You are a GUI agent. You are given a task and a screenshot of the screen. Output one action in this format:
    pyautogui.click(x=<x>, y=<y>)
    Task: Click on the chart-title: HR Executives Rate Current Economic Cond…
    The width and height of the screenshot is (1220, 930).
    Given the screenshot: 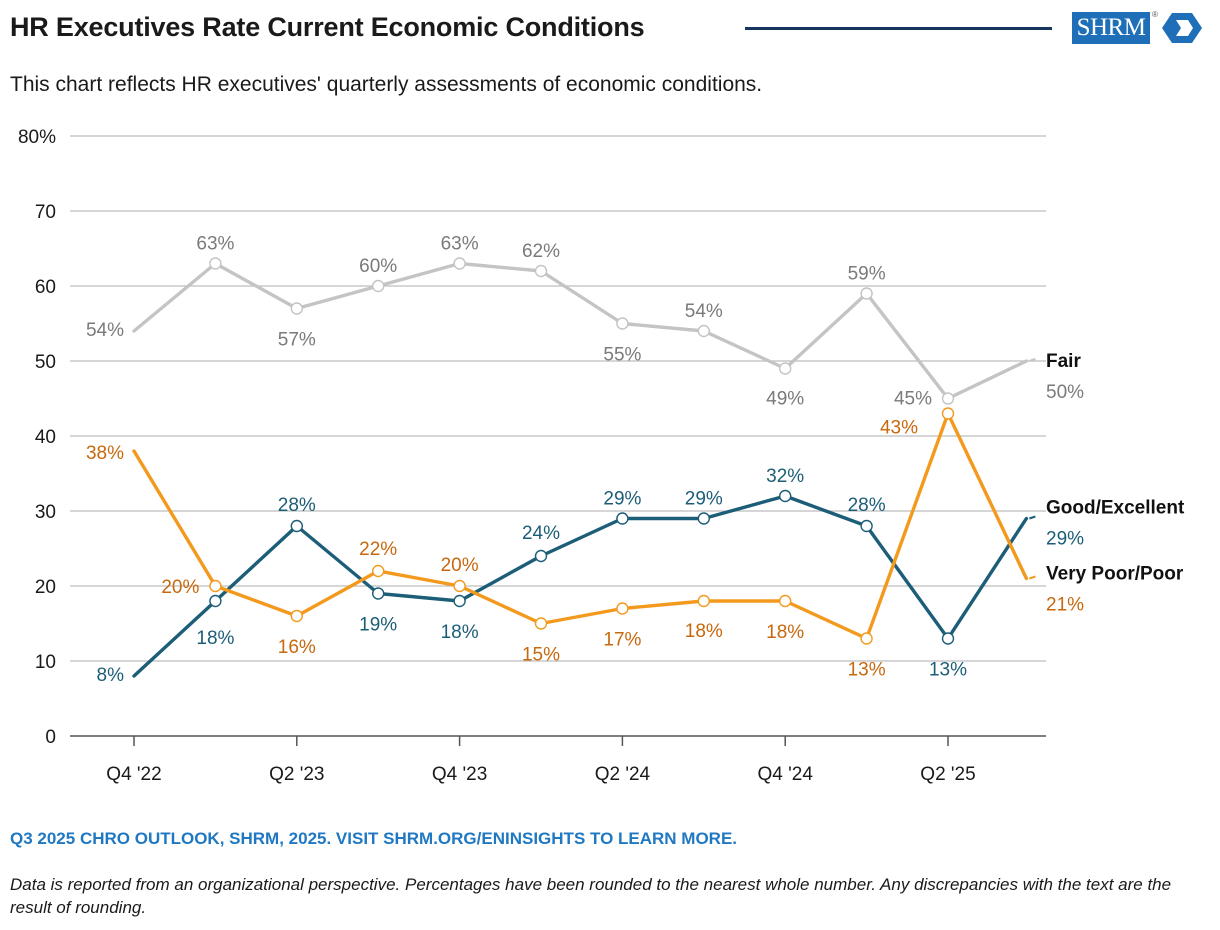 What is the action you would take?
    pyautogui.click(x=327, y=27)
    